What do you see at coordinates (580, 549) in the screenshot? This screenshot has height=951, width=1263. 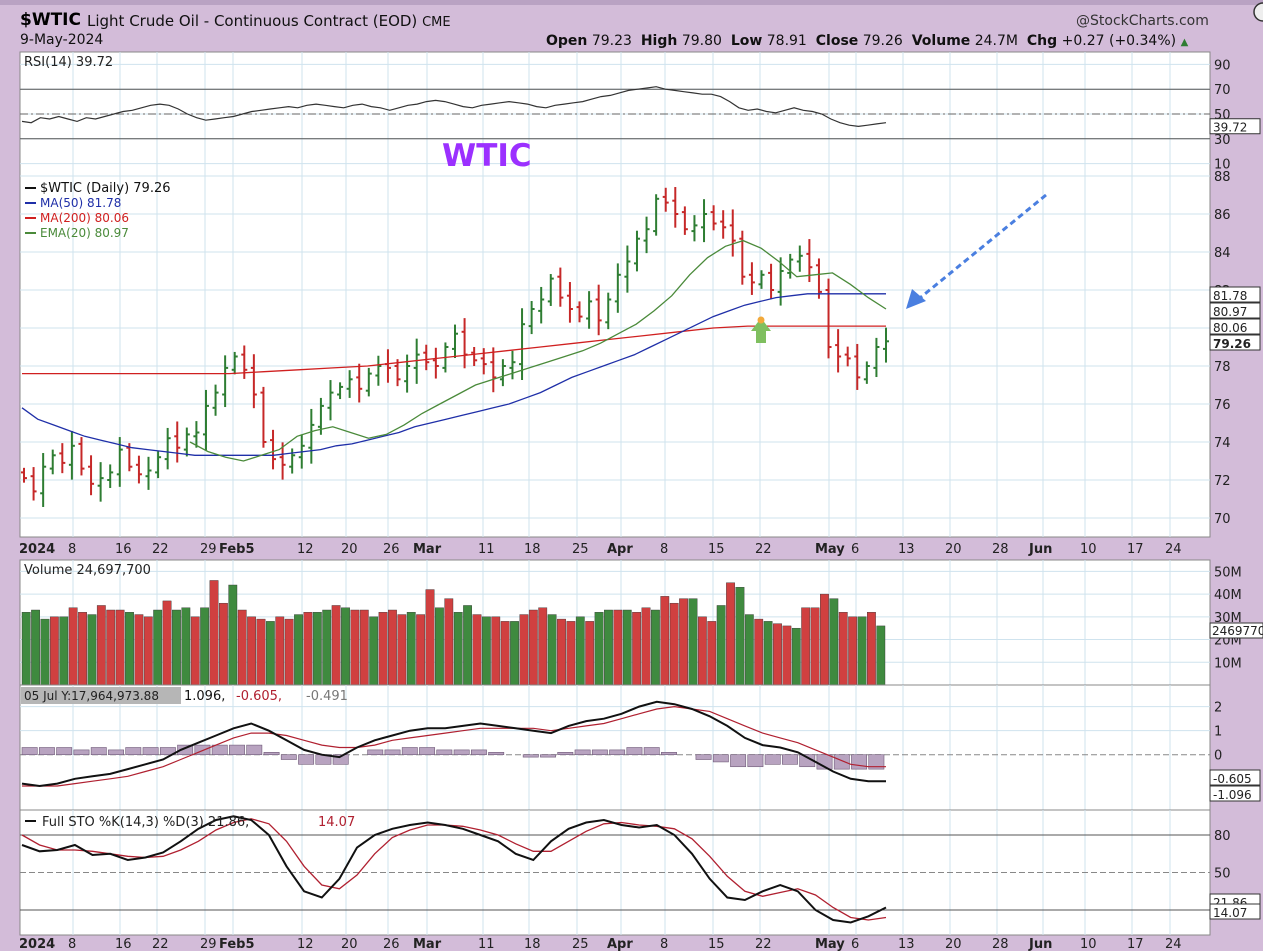 I see `date-tick-label: 25` at bounding box center [580, 549].